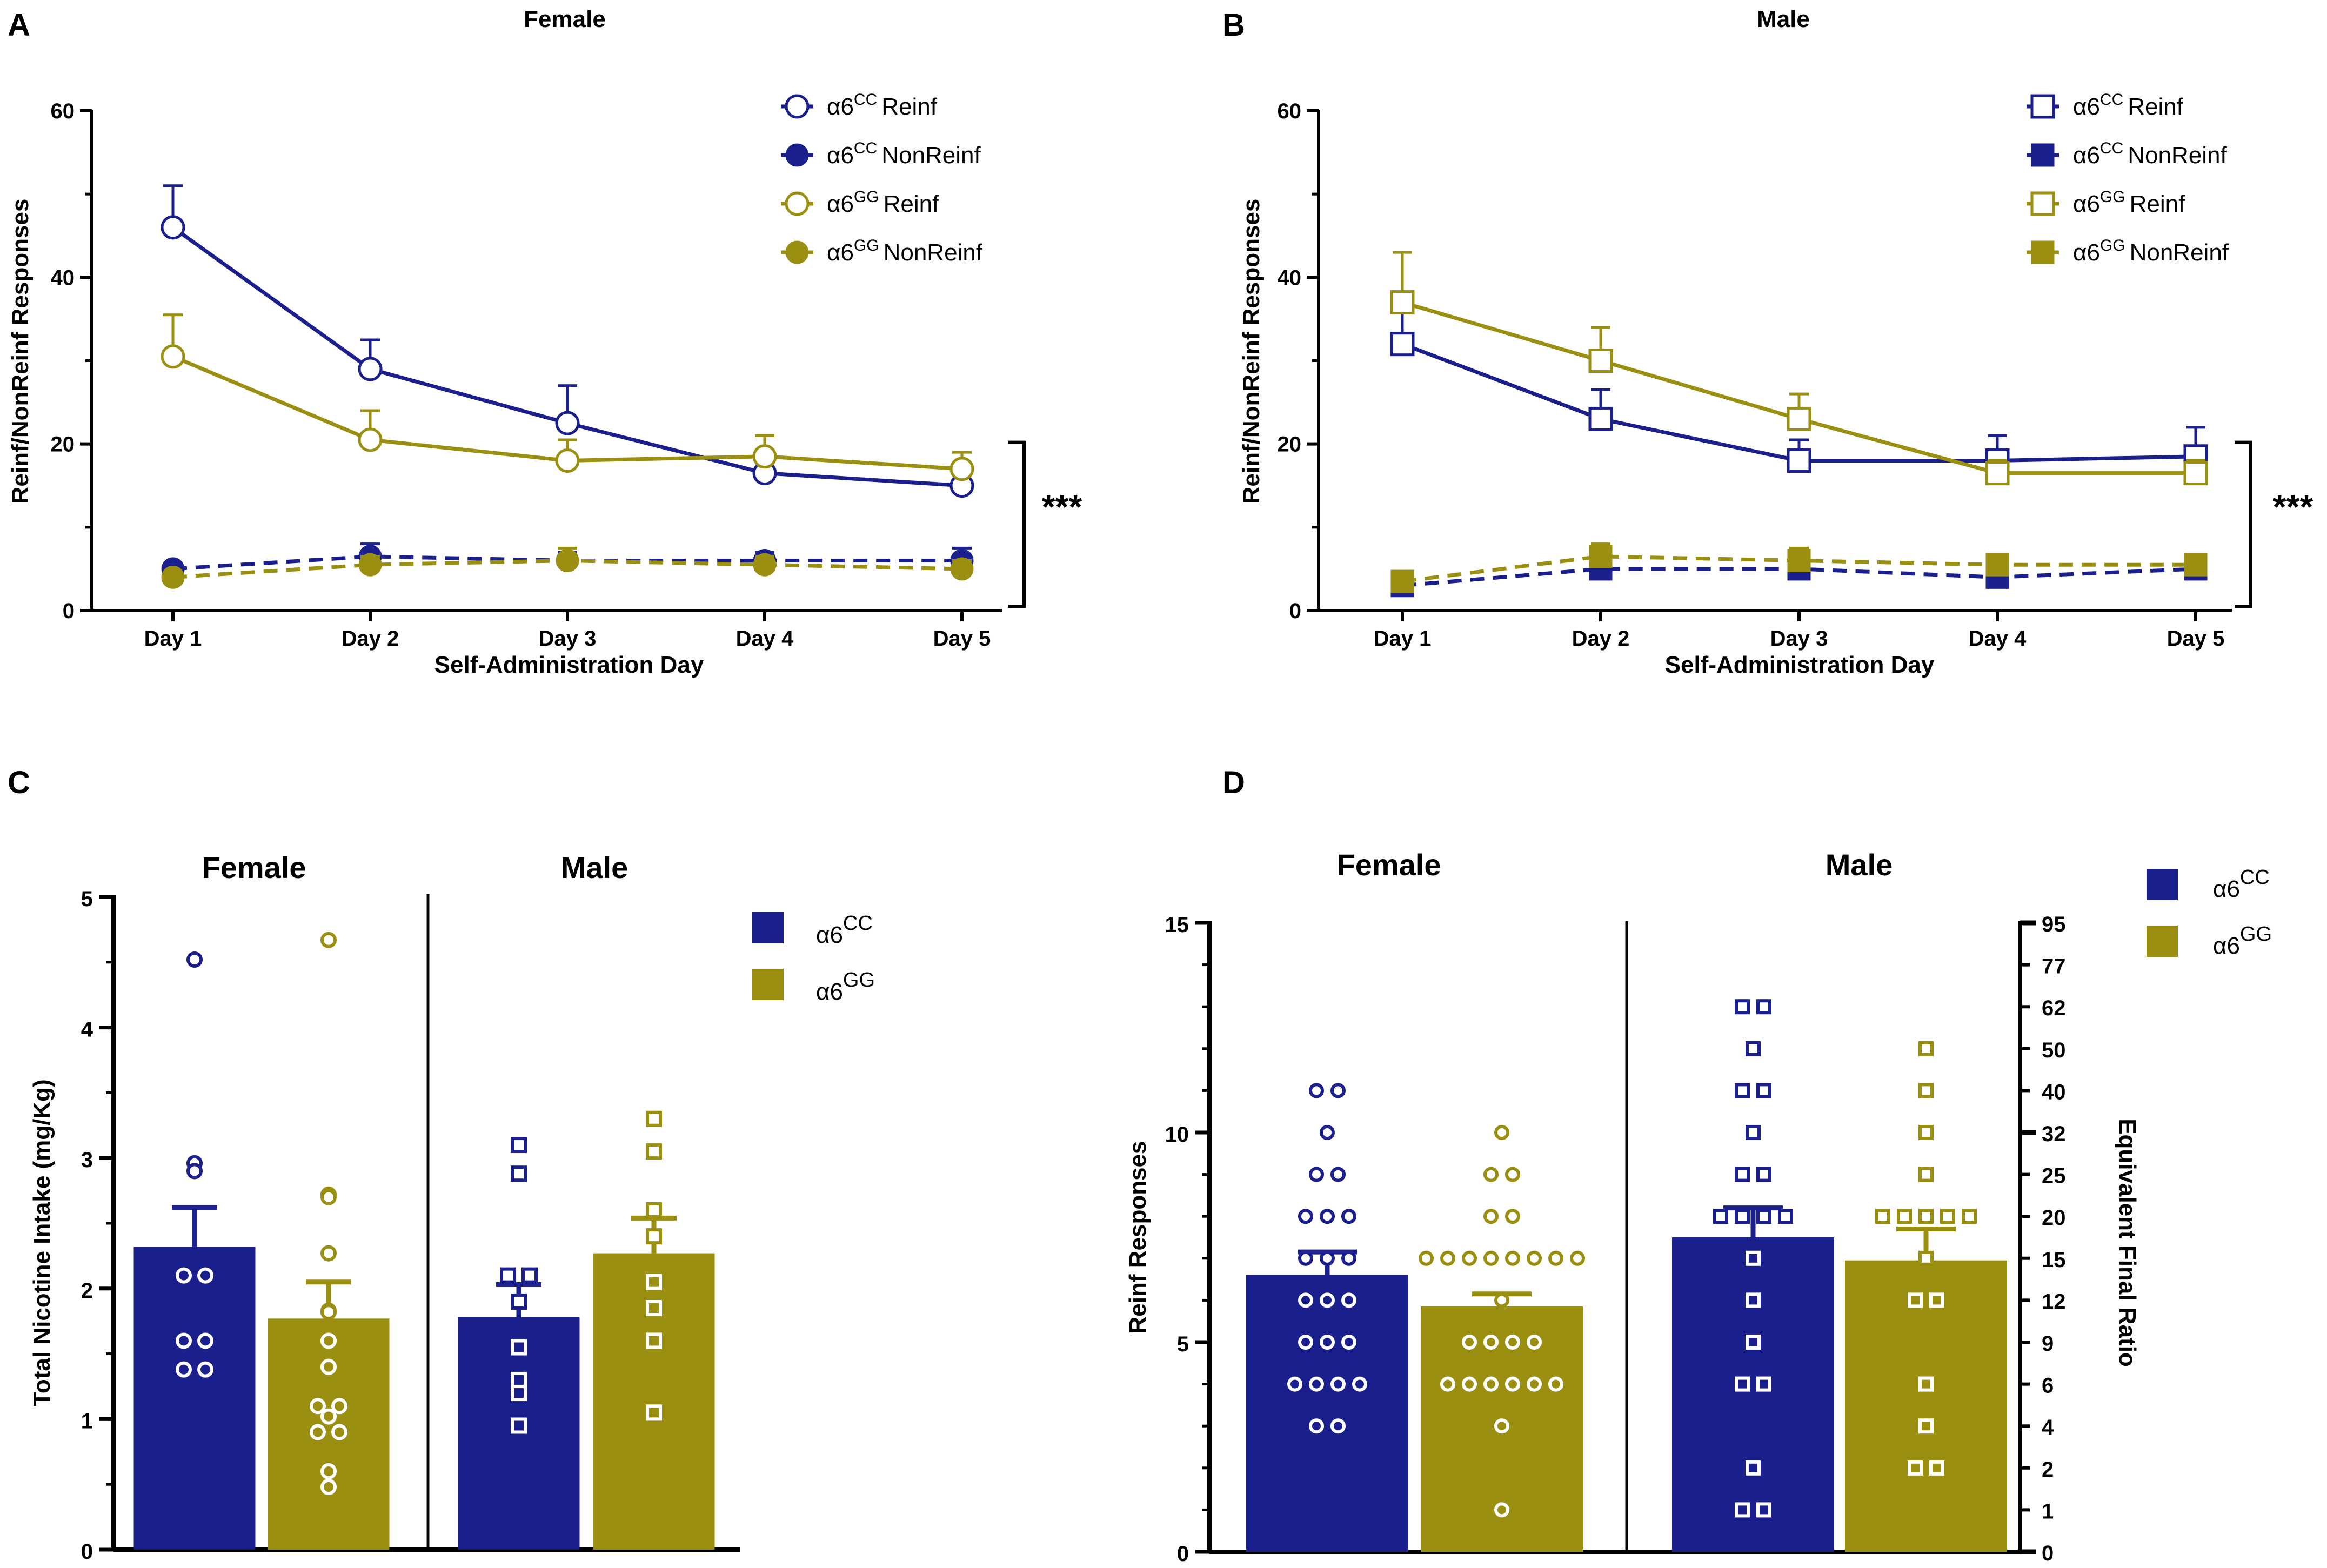 The width and height of the screenshot is (2327, 1568). I want to click on panel-d-bar-male-cc-group, so click(1753, 1275).